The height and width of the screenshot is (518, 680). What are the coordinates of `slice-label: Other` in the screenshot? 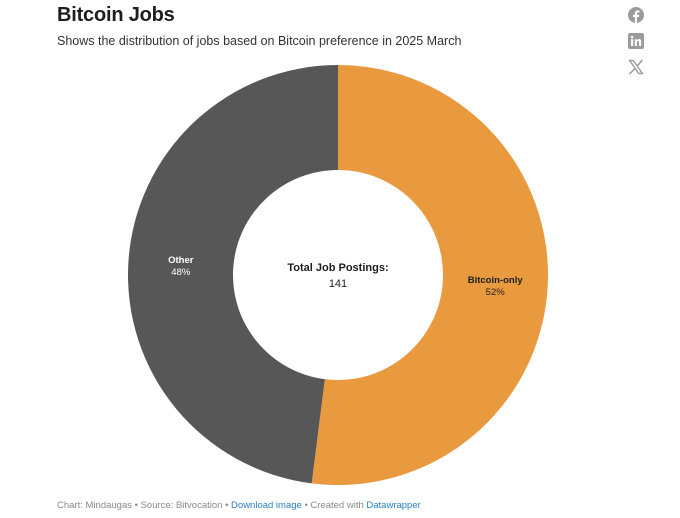 It's located at (181, 260).